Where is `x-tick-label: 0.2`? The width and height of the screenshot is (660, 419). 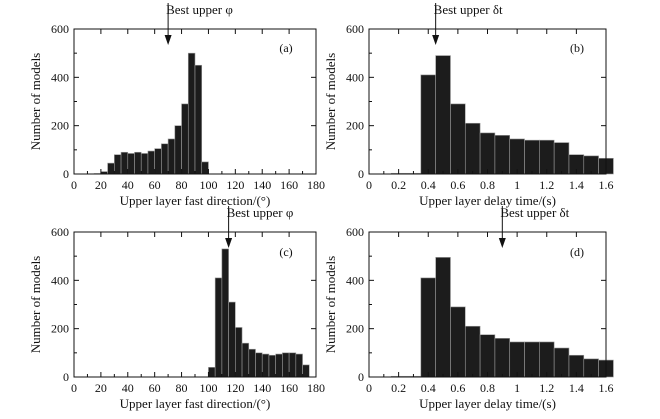
x-tick-label: 0.2 is located at coordinates (398, 185).